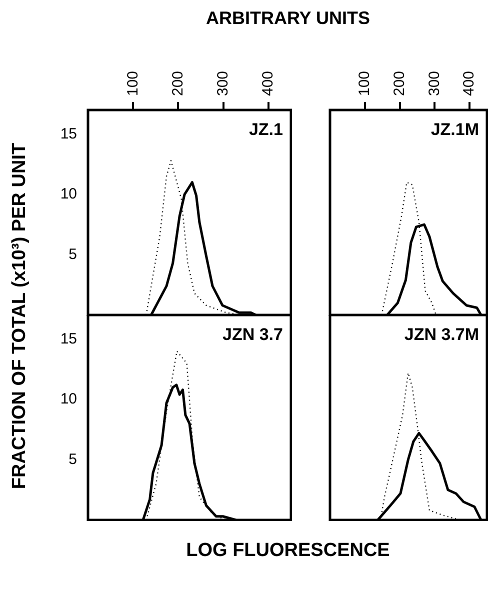 The image size is (491, 589). Describe the element at coordinates (441, 334) in the screenshot. I see `text: JZN 3.7M` at that location.